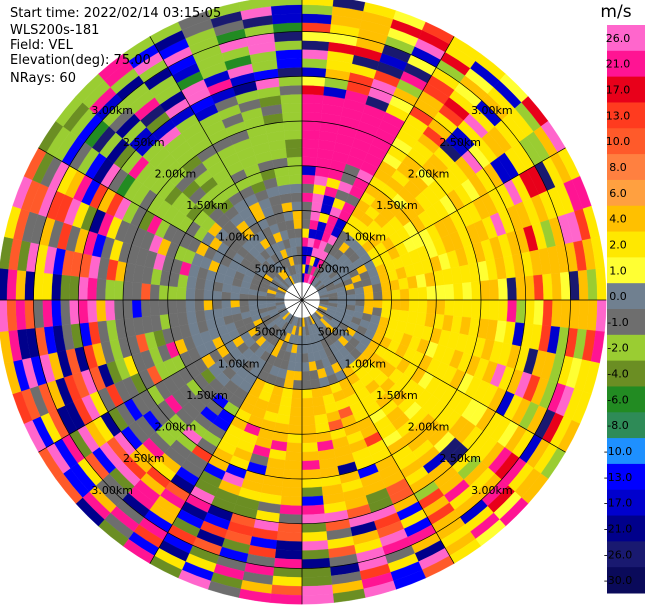 This screenshot has width=647, height=611. What do you see at coordinates (618, 451) in the screenshot?
I see `colorbar-tick-label: -10.0` at bounding box center [618, 451].